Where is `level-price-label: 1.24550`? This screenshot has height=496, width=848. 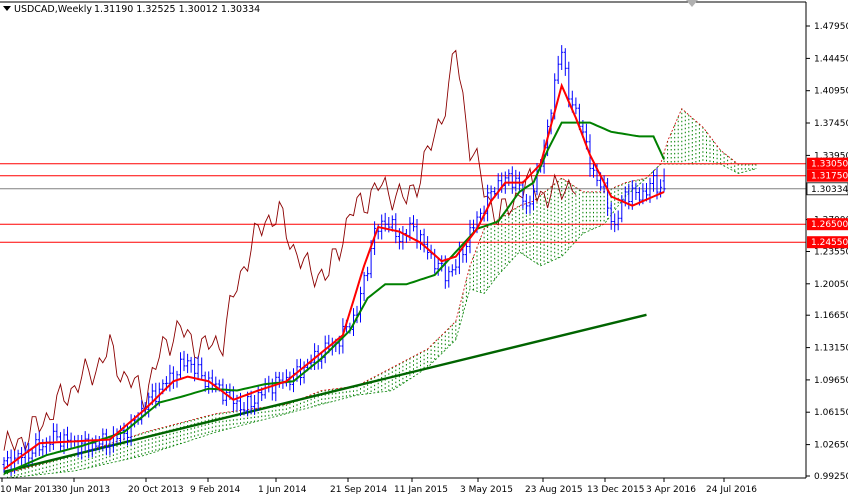
level-price-label: 1.24550 is located at coordinates (829, 243).